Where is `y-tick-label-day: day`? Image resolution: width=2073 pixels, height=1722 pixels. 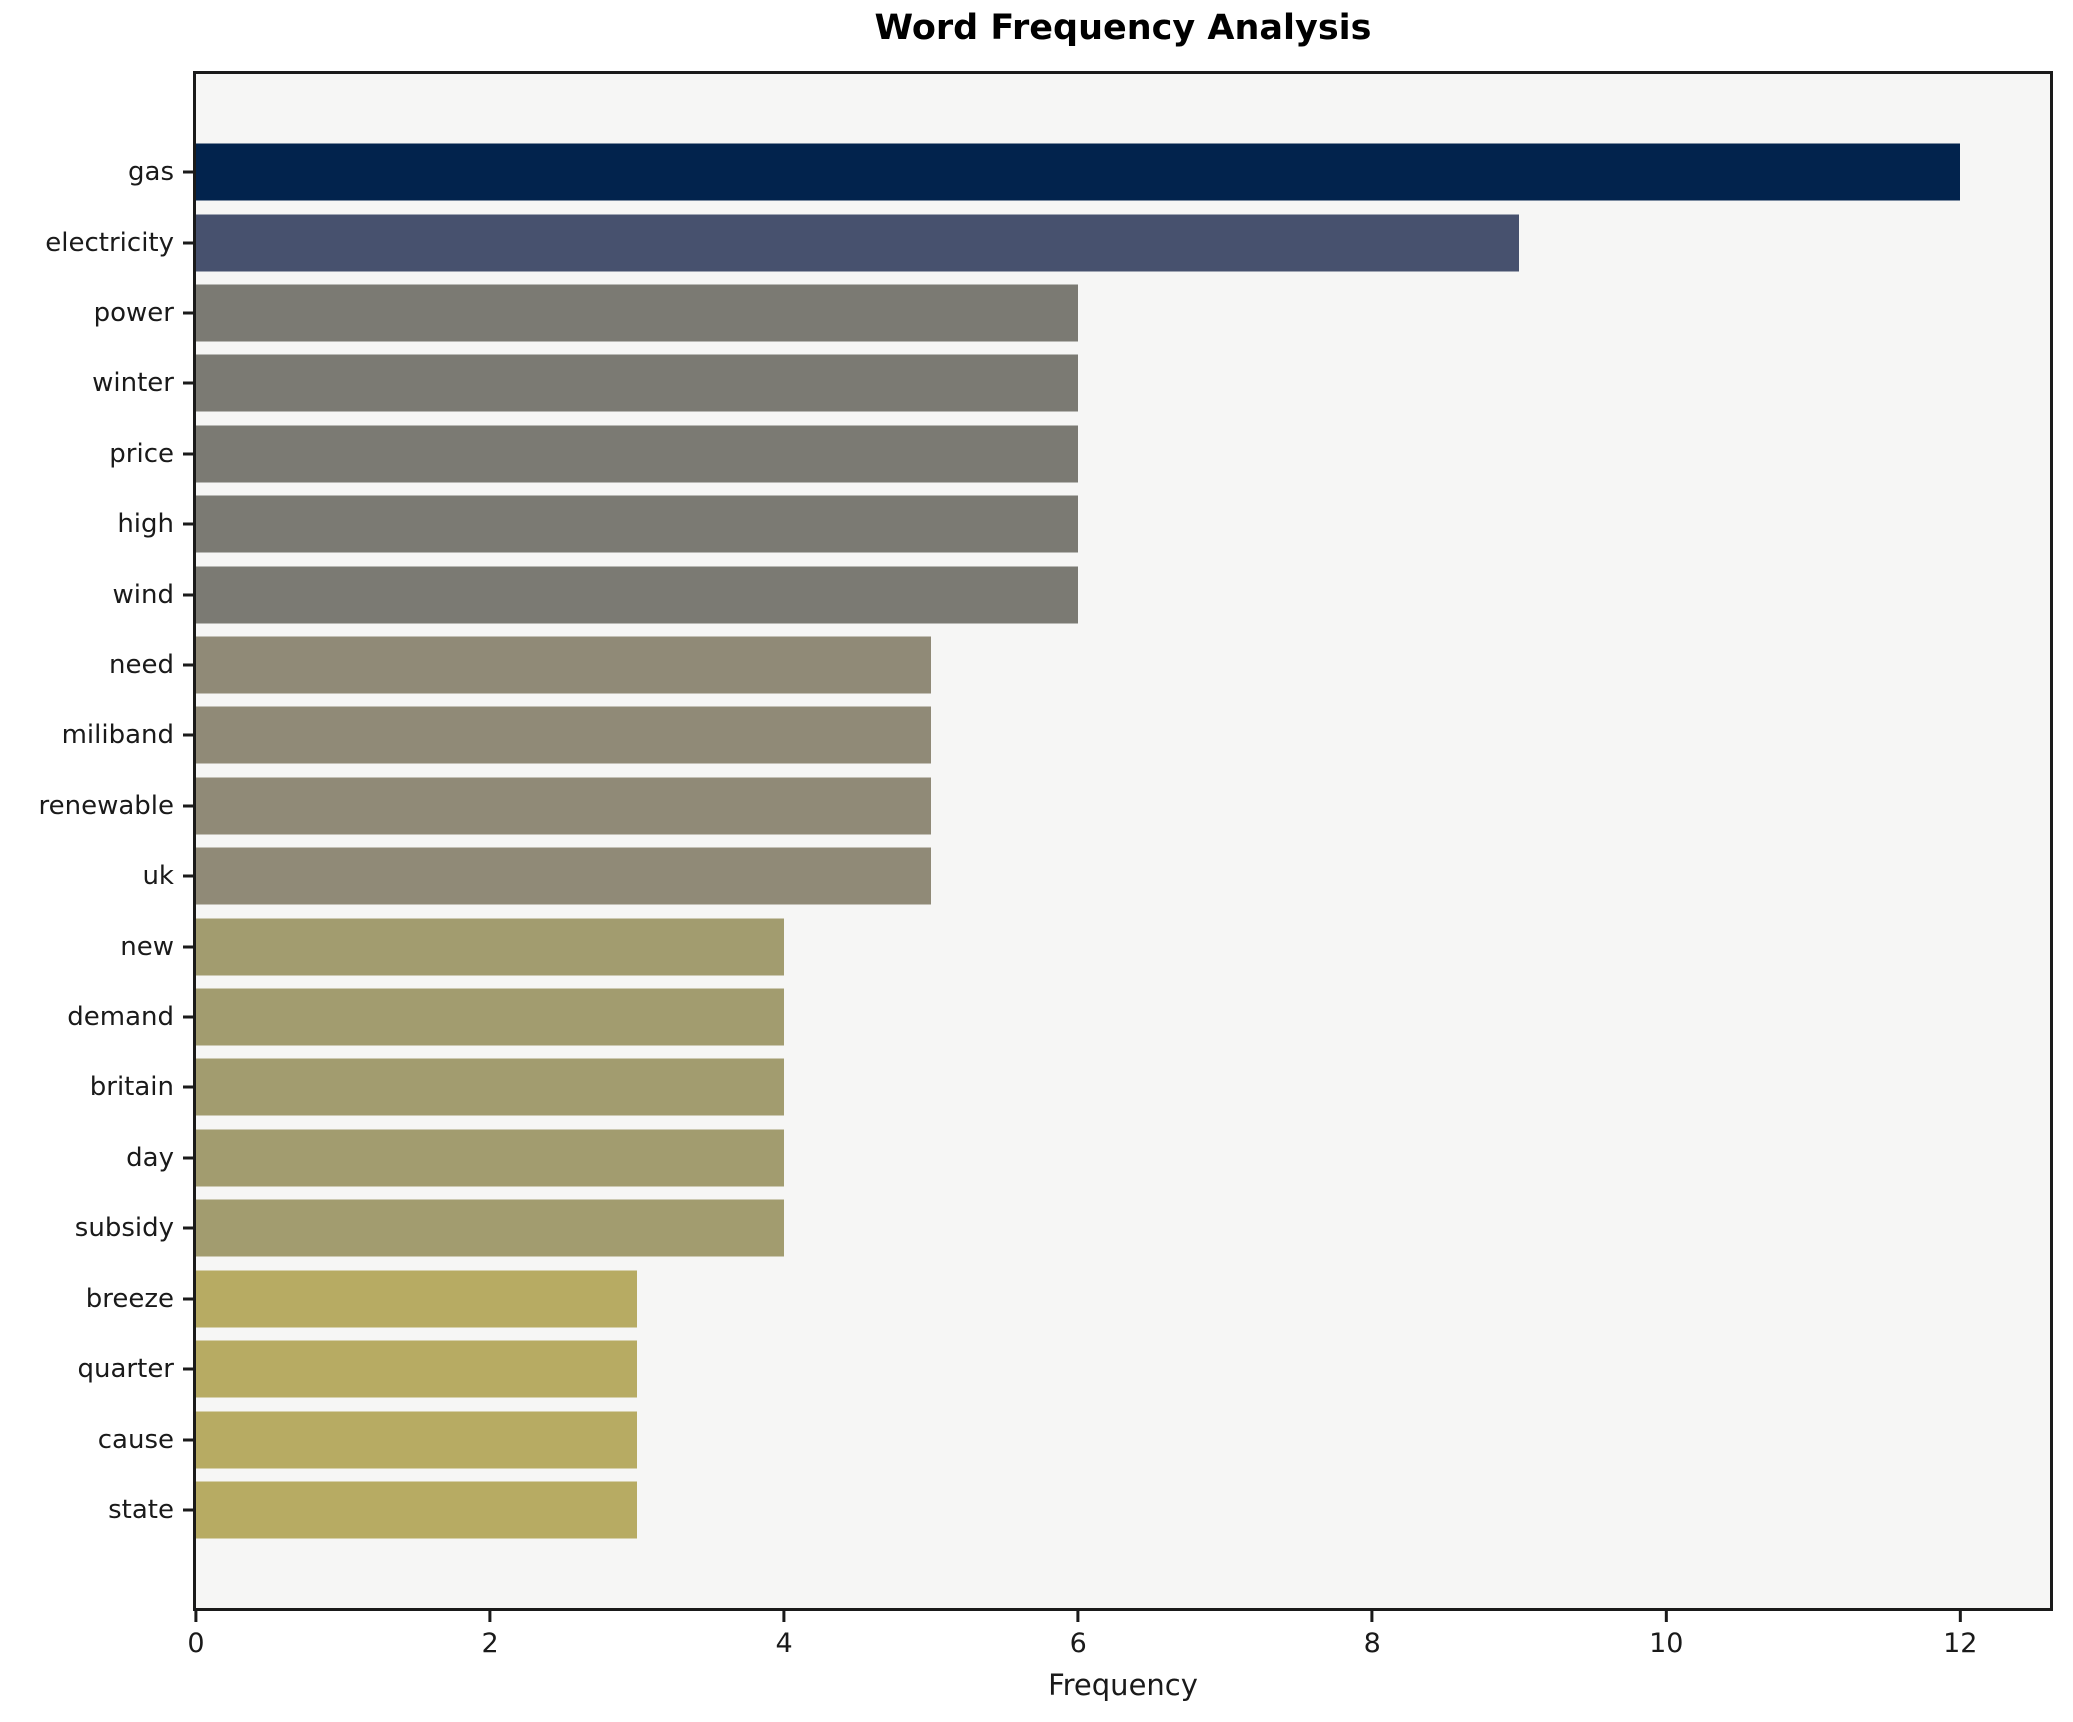 y-tick-label-day: day is located at coordinates (150, 1157).